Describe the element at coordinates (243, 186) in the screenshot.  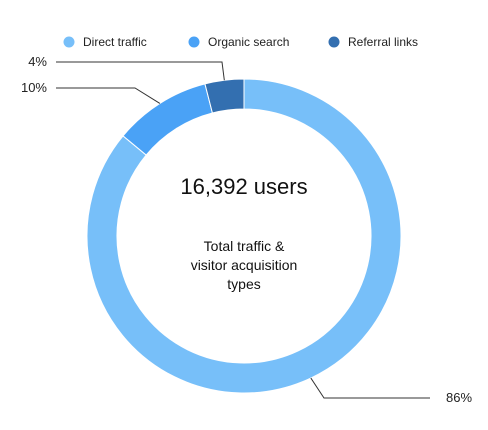
I see `center-total-label: 16,392 users` at that location.